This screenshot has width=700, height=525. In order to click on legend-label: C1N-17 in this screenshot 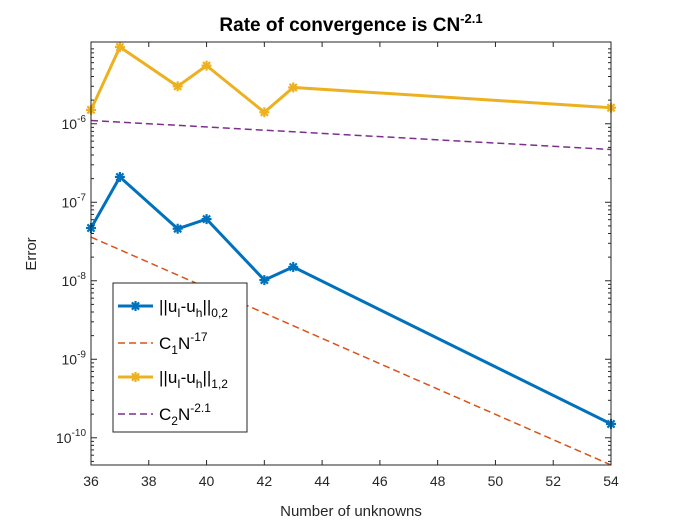, I will do `click(183, 343)`.